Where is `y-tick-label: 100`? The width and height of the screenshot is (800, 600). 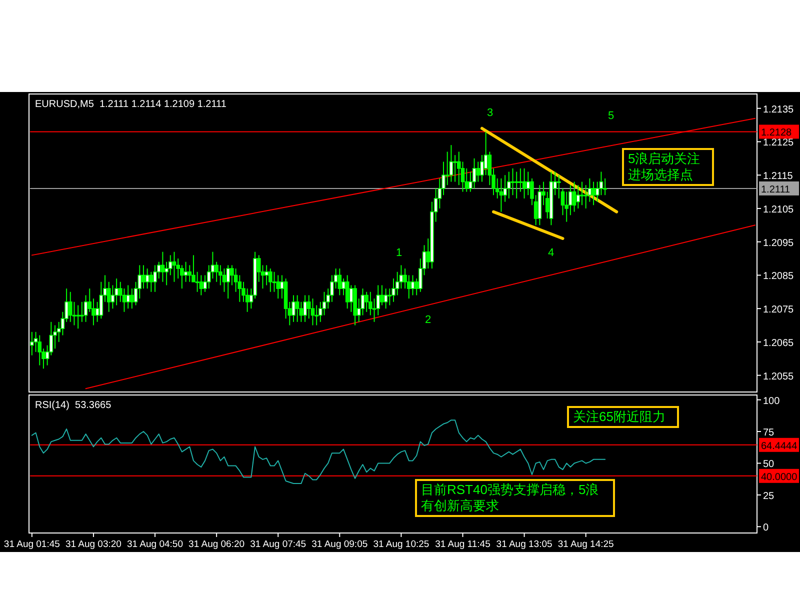 y-tick-label: 100 is located at coordinates (771, 401).